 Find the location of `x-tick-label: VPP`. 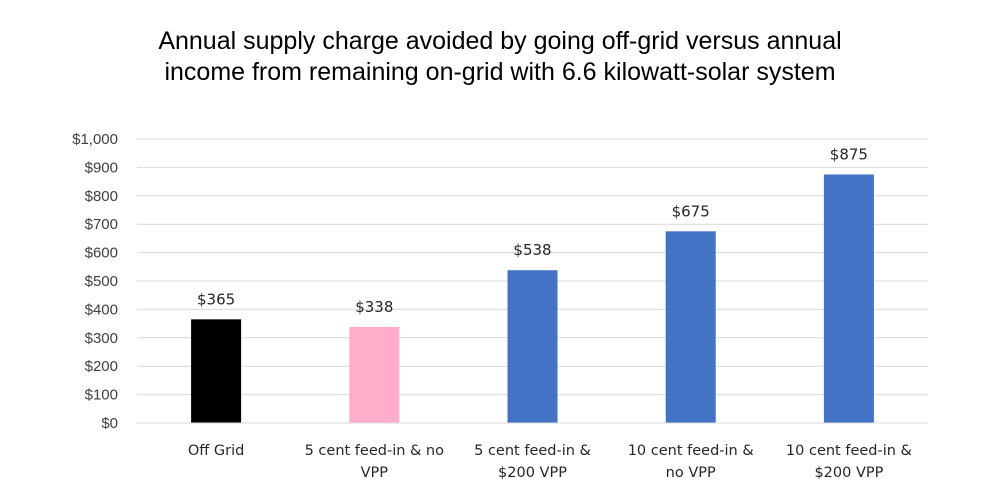

x-tick-label: VPP is located at coordinates (375, 473).